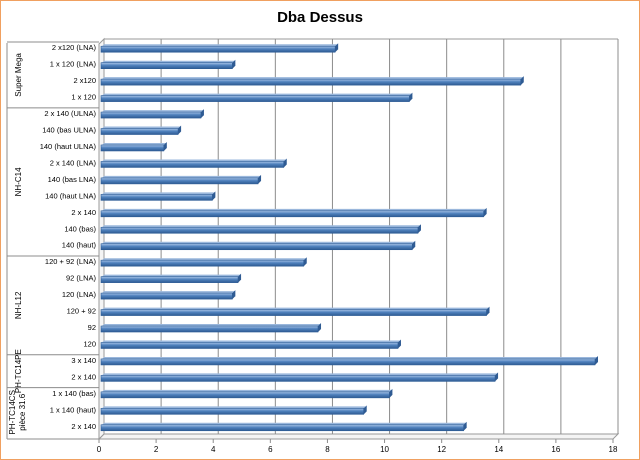 This screenshot has width=640, height=460. What do you see at coordinates (613, 449) in the screenshot?
I see `x-tick-label: 18` at bounding box center [613, 449].